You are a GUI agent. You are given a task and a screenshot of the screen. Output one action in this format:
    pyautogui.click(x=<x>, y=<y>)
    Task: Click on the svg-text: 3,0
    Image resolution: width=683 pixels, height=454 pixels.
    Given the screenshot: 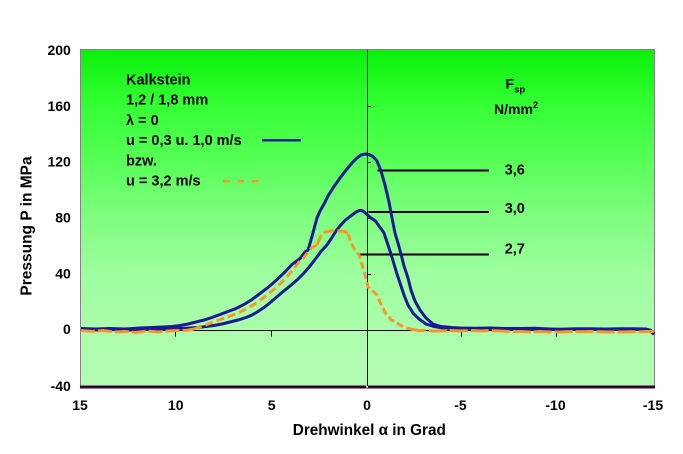 What is the action you would take?
    pyautogui.click(x=515, y=209)
    